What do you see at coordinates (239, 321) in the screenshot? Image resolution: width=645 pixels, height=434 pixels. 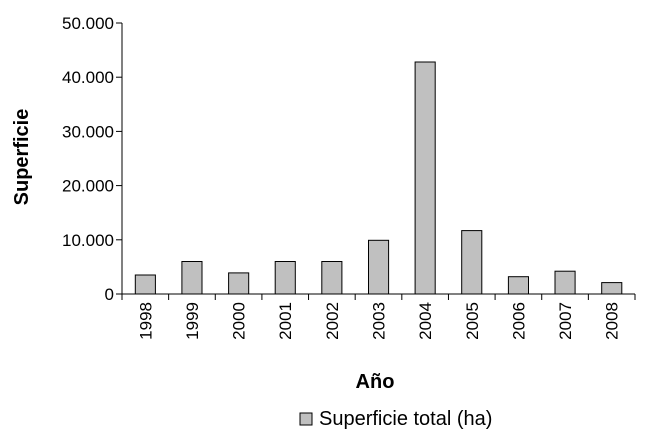 I see `x-tick-label: 2000` at bounding box center [239, 321].